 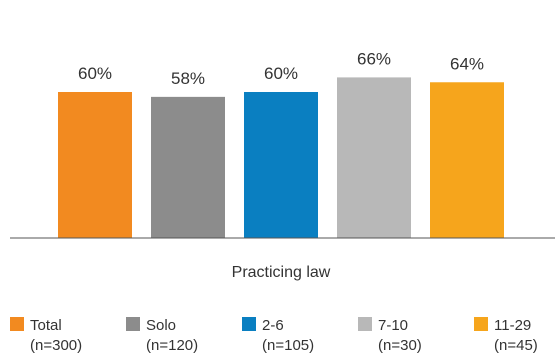 What do you see at coordinates (400, 345) in the screenshot?
I see `legend-sample-size: (n=30)` at bounding box center [400, 345].